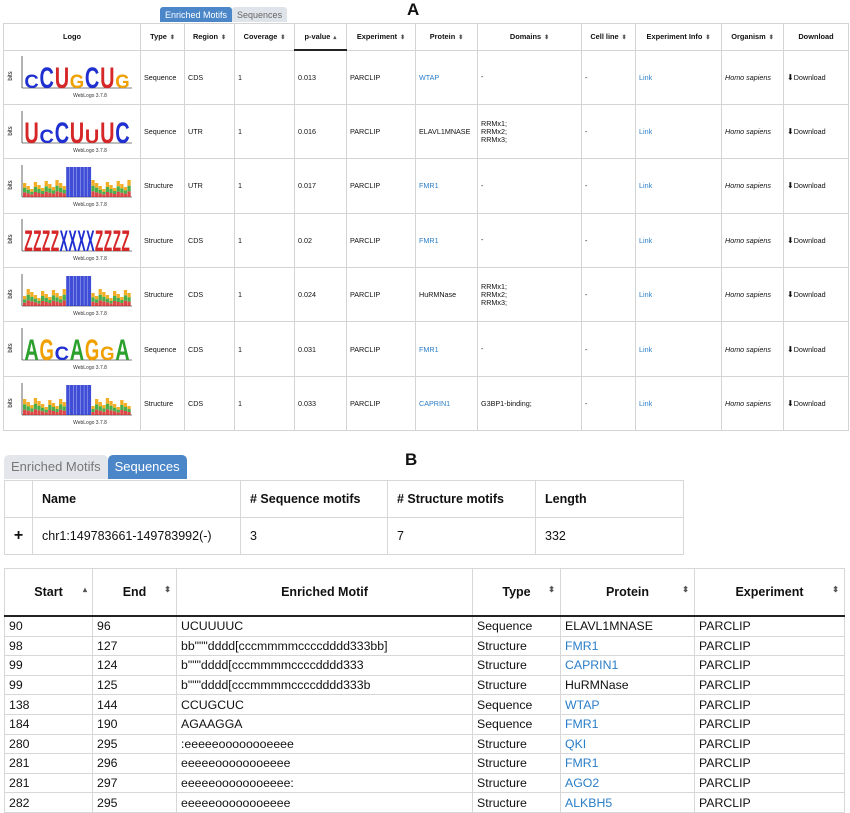 The height and width of the screenshot is (813, 850). I want to click on logo-cell: bits A G C A G G A WebLogo 3.7.8, so click(72, 349).